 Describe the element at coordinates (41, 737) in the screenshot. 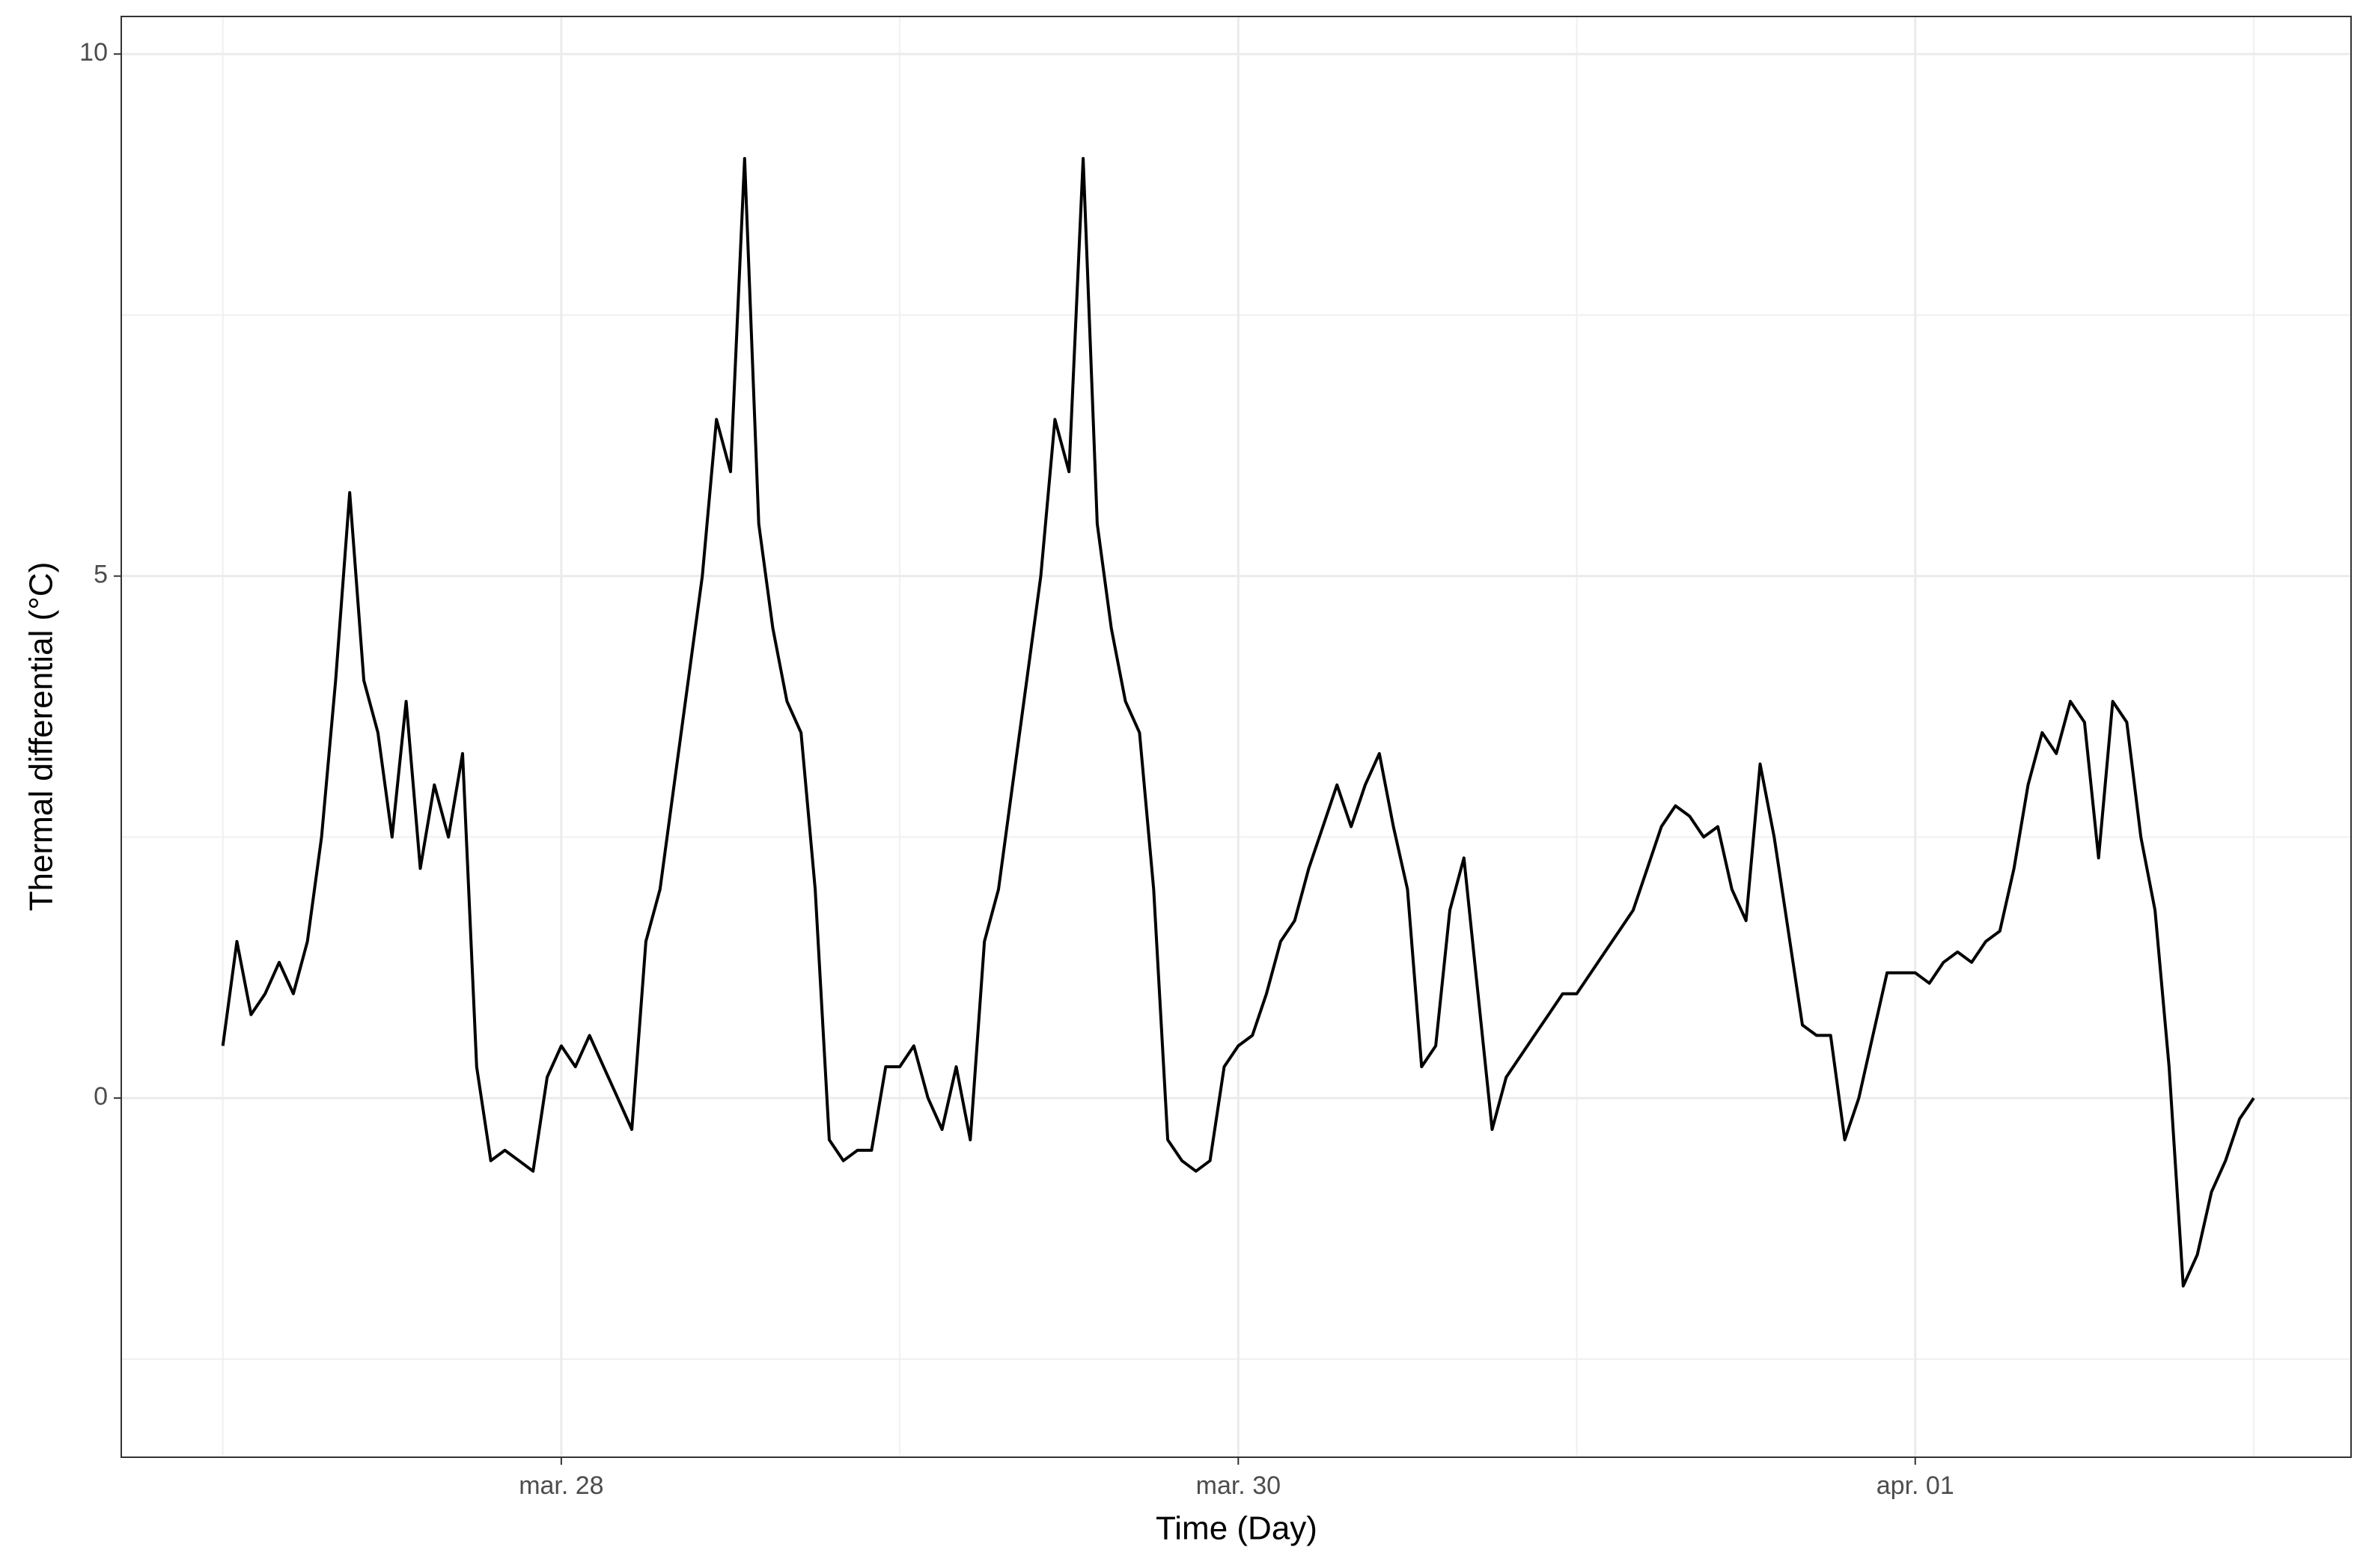

I see `y-axis-title: Thermal differential (°C)` at that location.